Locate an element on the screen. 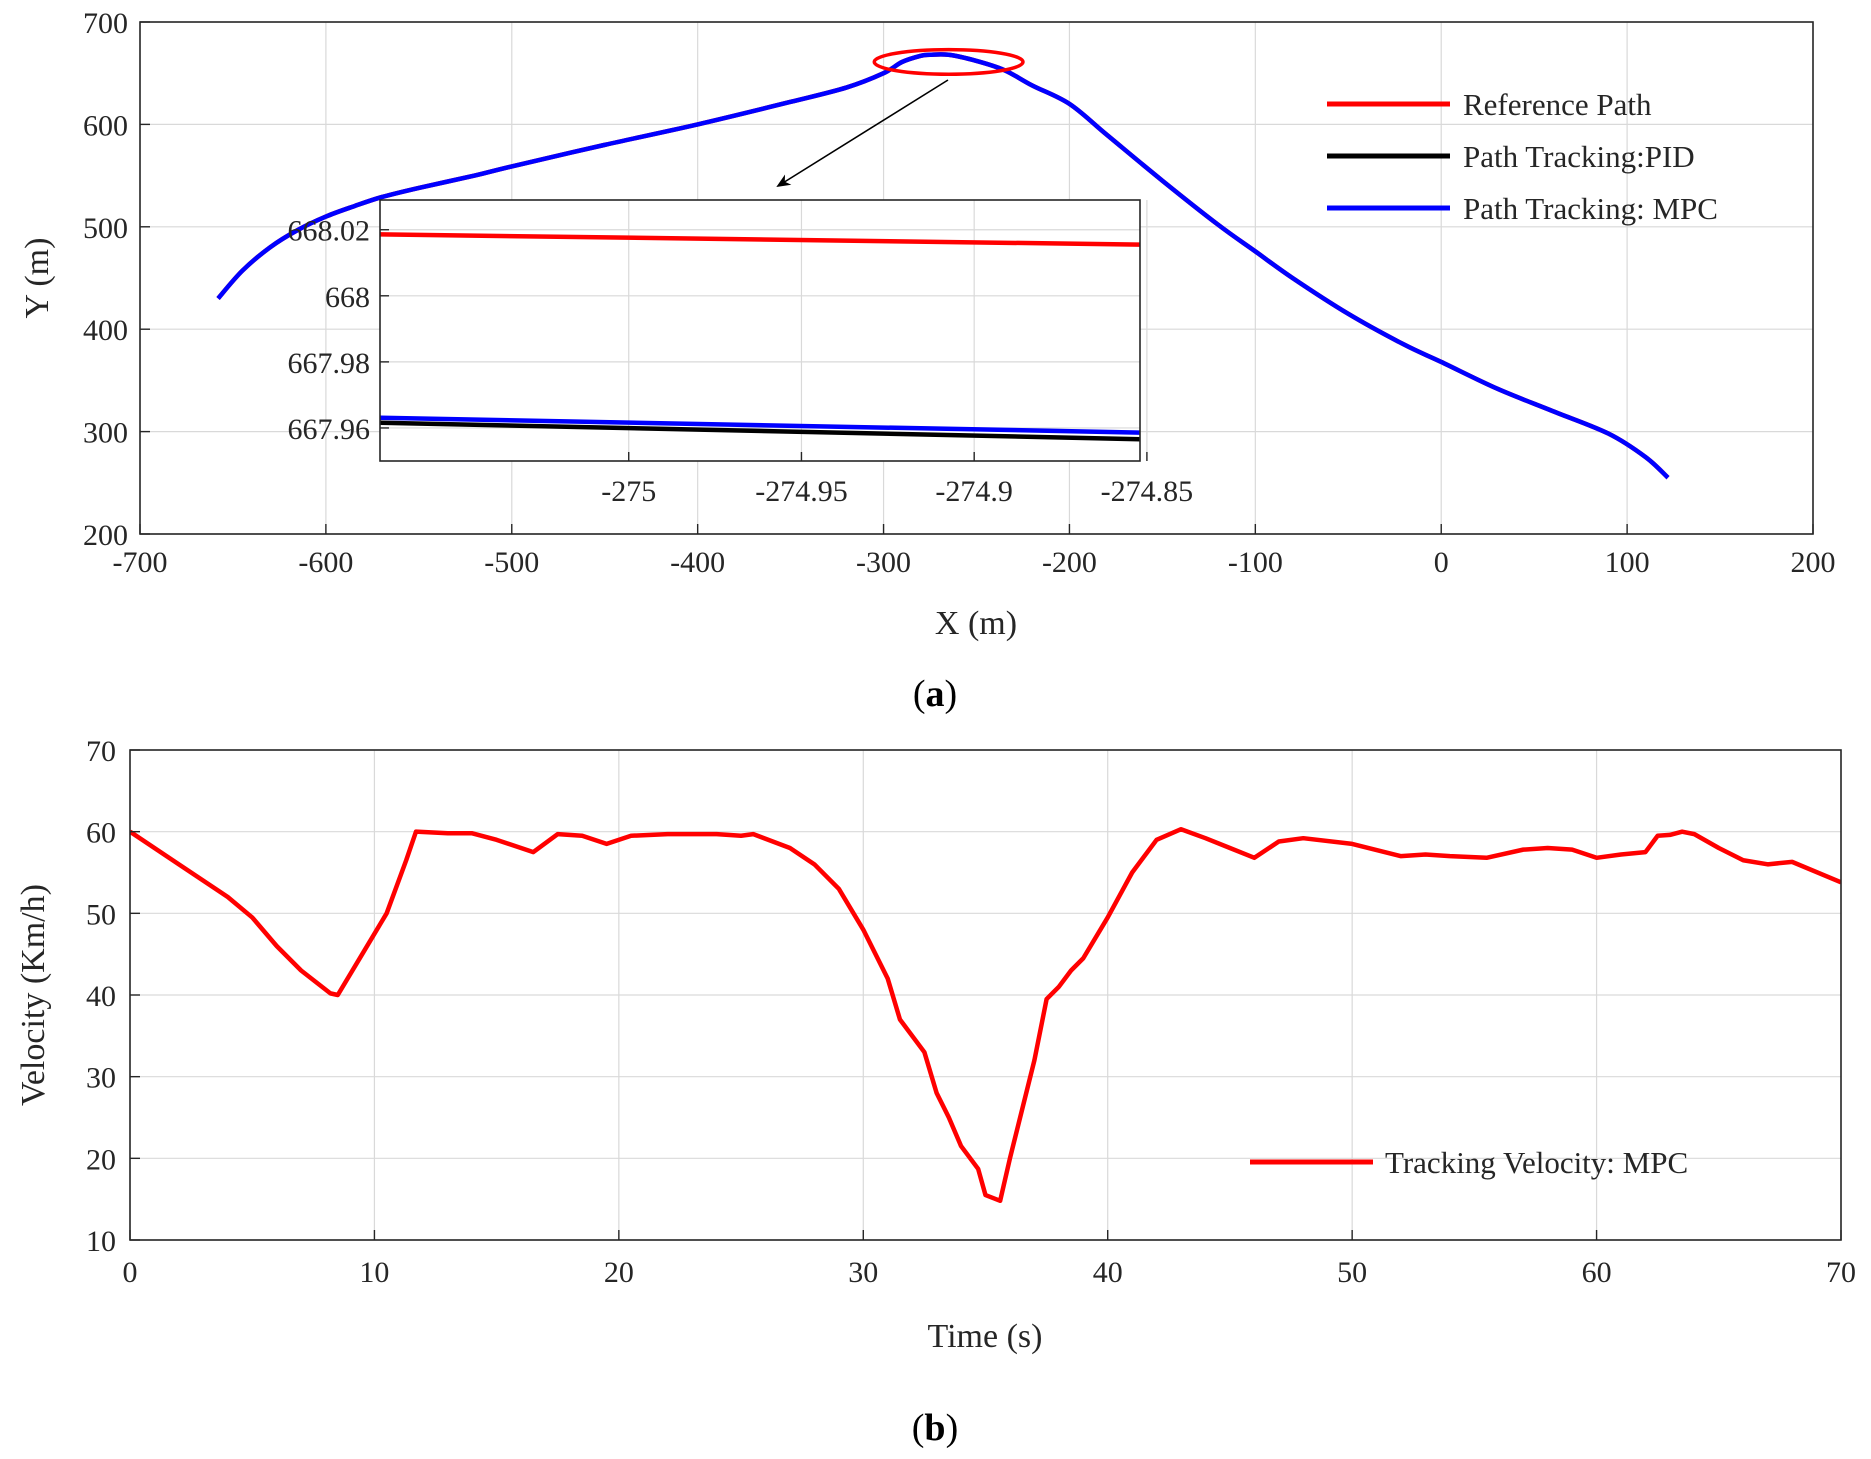  inset-tick-label-x: -274.9 is located at coordinates (974, 491).